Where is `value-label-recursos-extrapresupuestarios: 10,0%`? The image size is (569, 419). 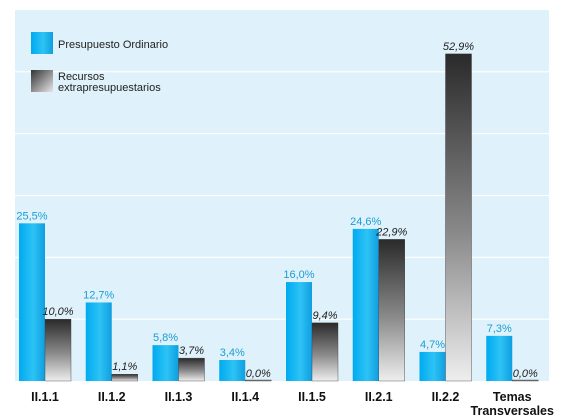 value-label-recursos-extrapresupuestarios: 10,0% is located at coordinates (57, 312).